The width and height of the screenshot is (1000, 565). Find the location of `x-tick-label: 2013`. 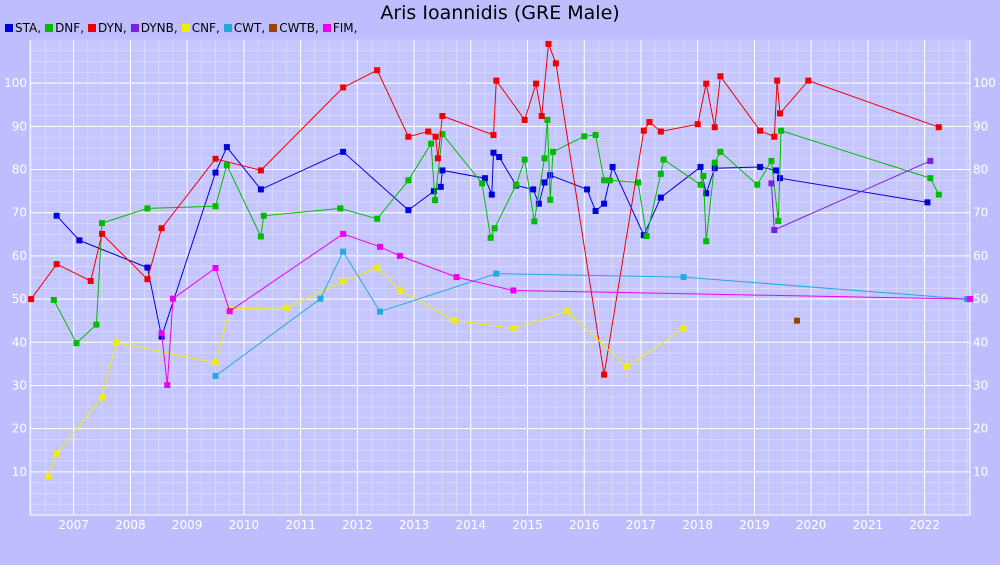

x-tick-label: 2013 is located at coordinates (414, 525).